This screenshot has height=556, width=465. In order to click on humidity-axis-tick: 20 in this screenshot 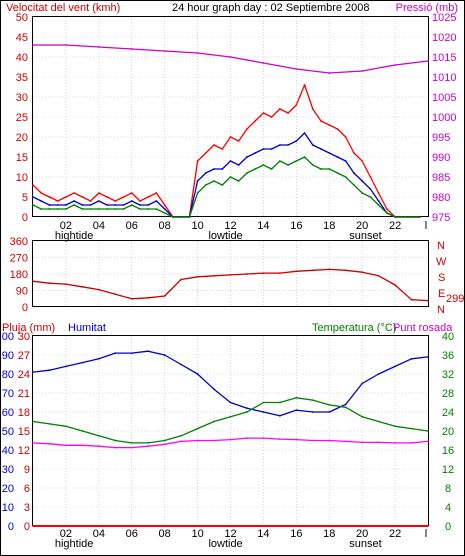, I will do `click(8, 489)`.